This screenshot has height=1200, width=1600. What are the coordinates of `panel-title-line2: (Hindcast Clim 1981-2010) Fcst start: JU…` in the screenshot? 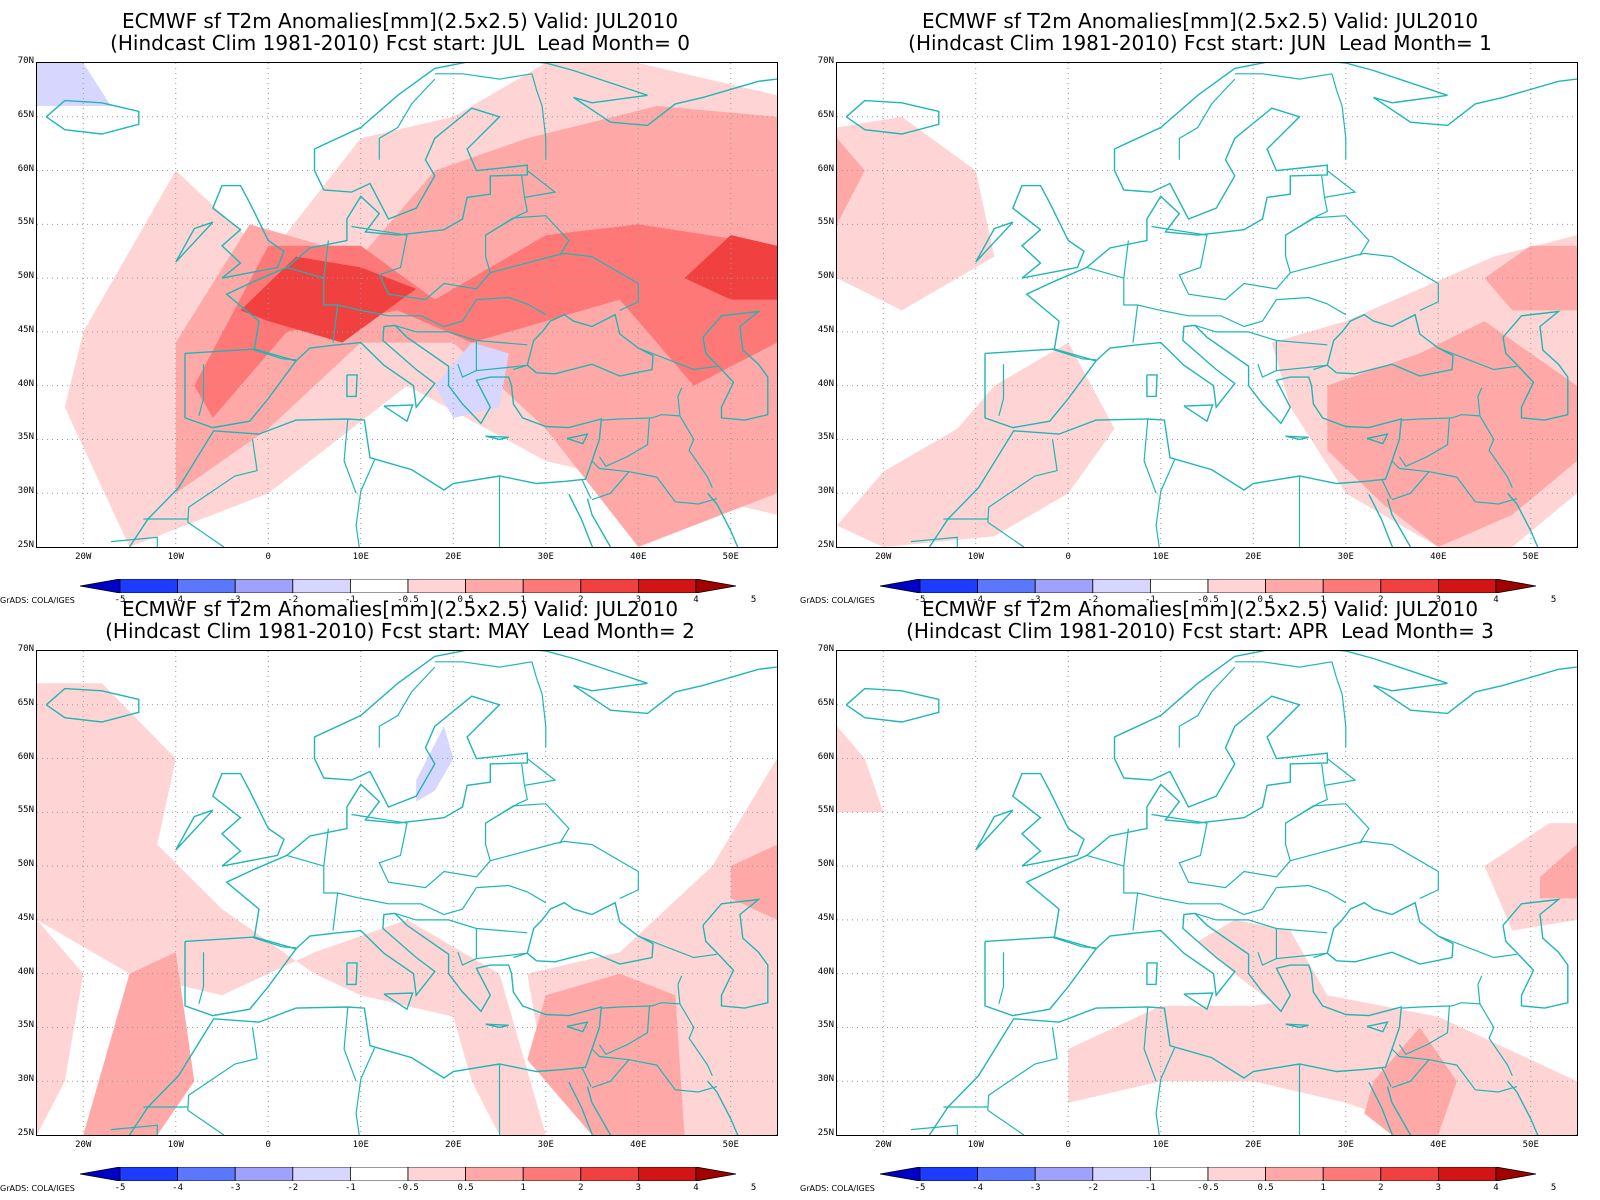 It's located at (400, 43).